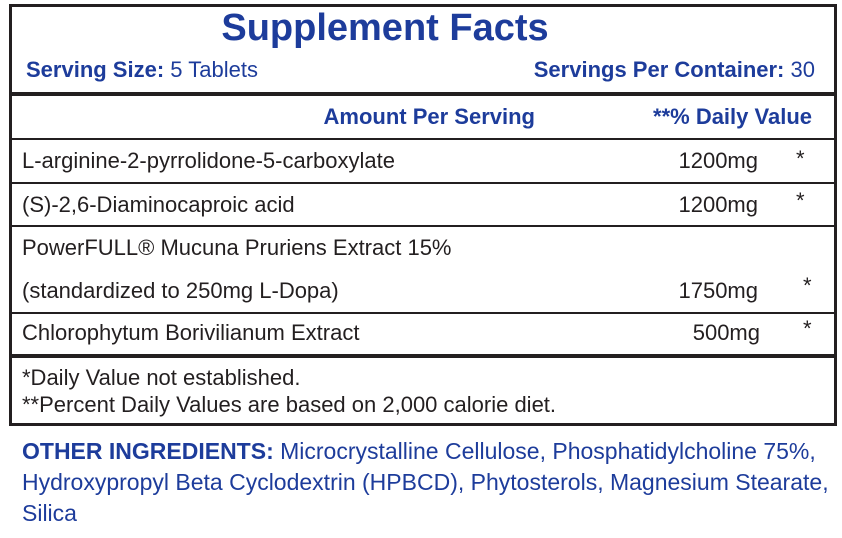 The height and width of the screenshot is (538, 842). What do you see at coordinates (95, 69) in the screenshot?
I see `serving-size-label: Serving Size:` at bounding box center [95, 69].